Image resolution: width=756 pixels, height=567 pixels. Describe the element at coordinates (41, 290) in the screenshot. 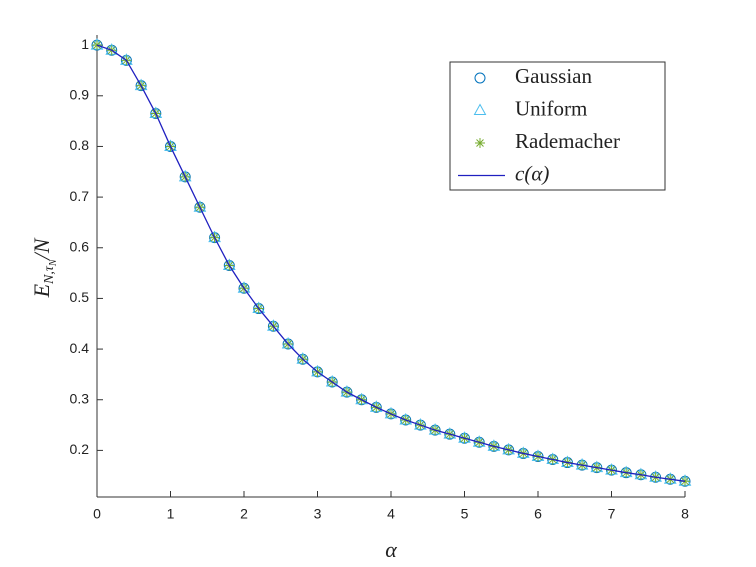

I see `y-label-part: E` at that location.